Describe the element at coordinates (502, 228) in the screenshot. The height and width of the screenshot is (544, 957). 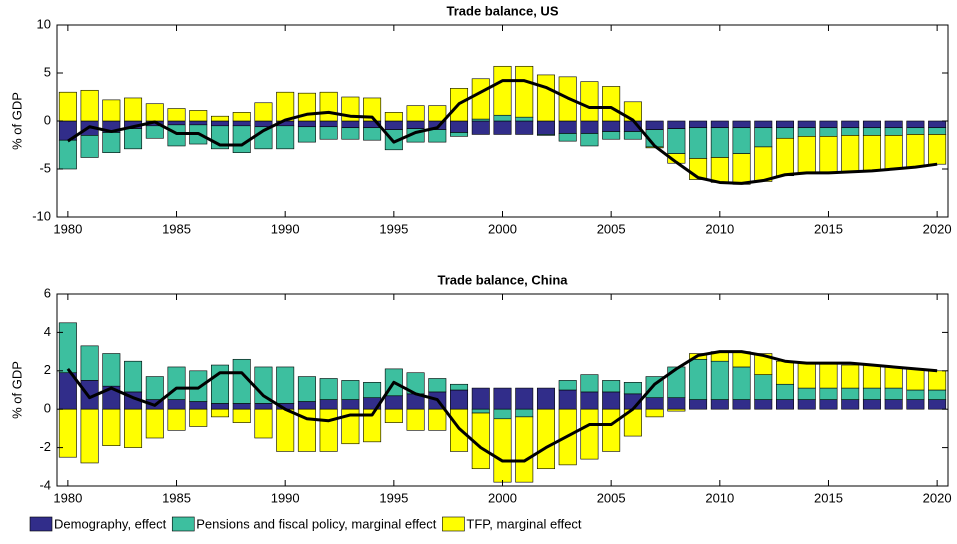
I see `x-tick-label: 2000` at that location.